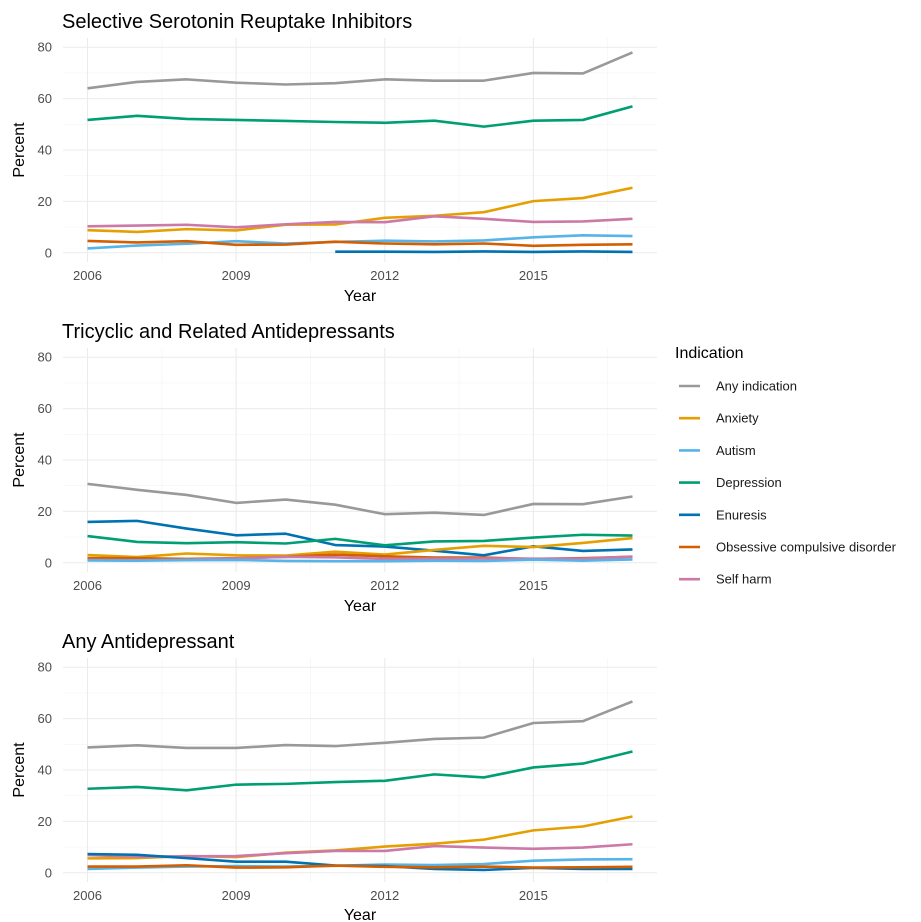 The image size is (921, 922). What do you see at coordinates (737, 418) in the screenshot?
I see `legend-label: Anxiety` at bounding box center [737, 418].